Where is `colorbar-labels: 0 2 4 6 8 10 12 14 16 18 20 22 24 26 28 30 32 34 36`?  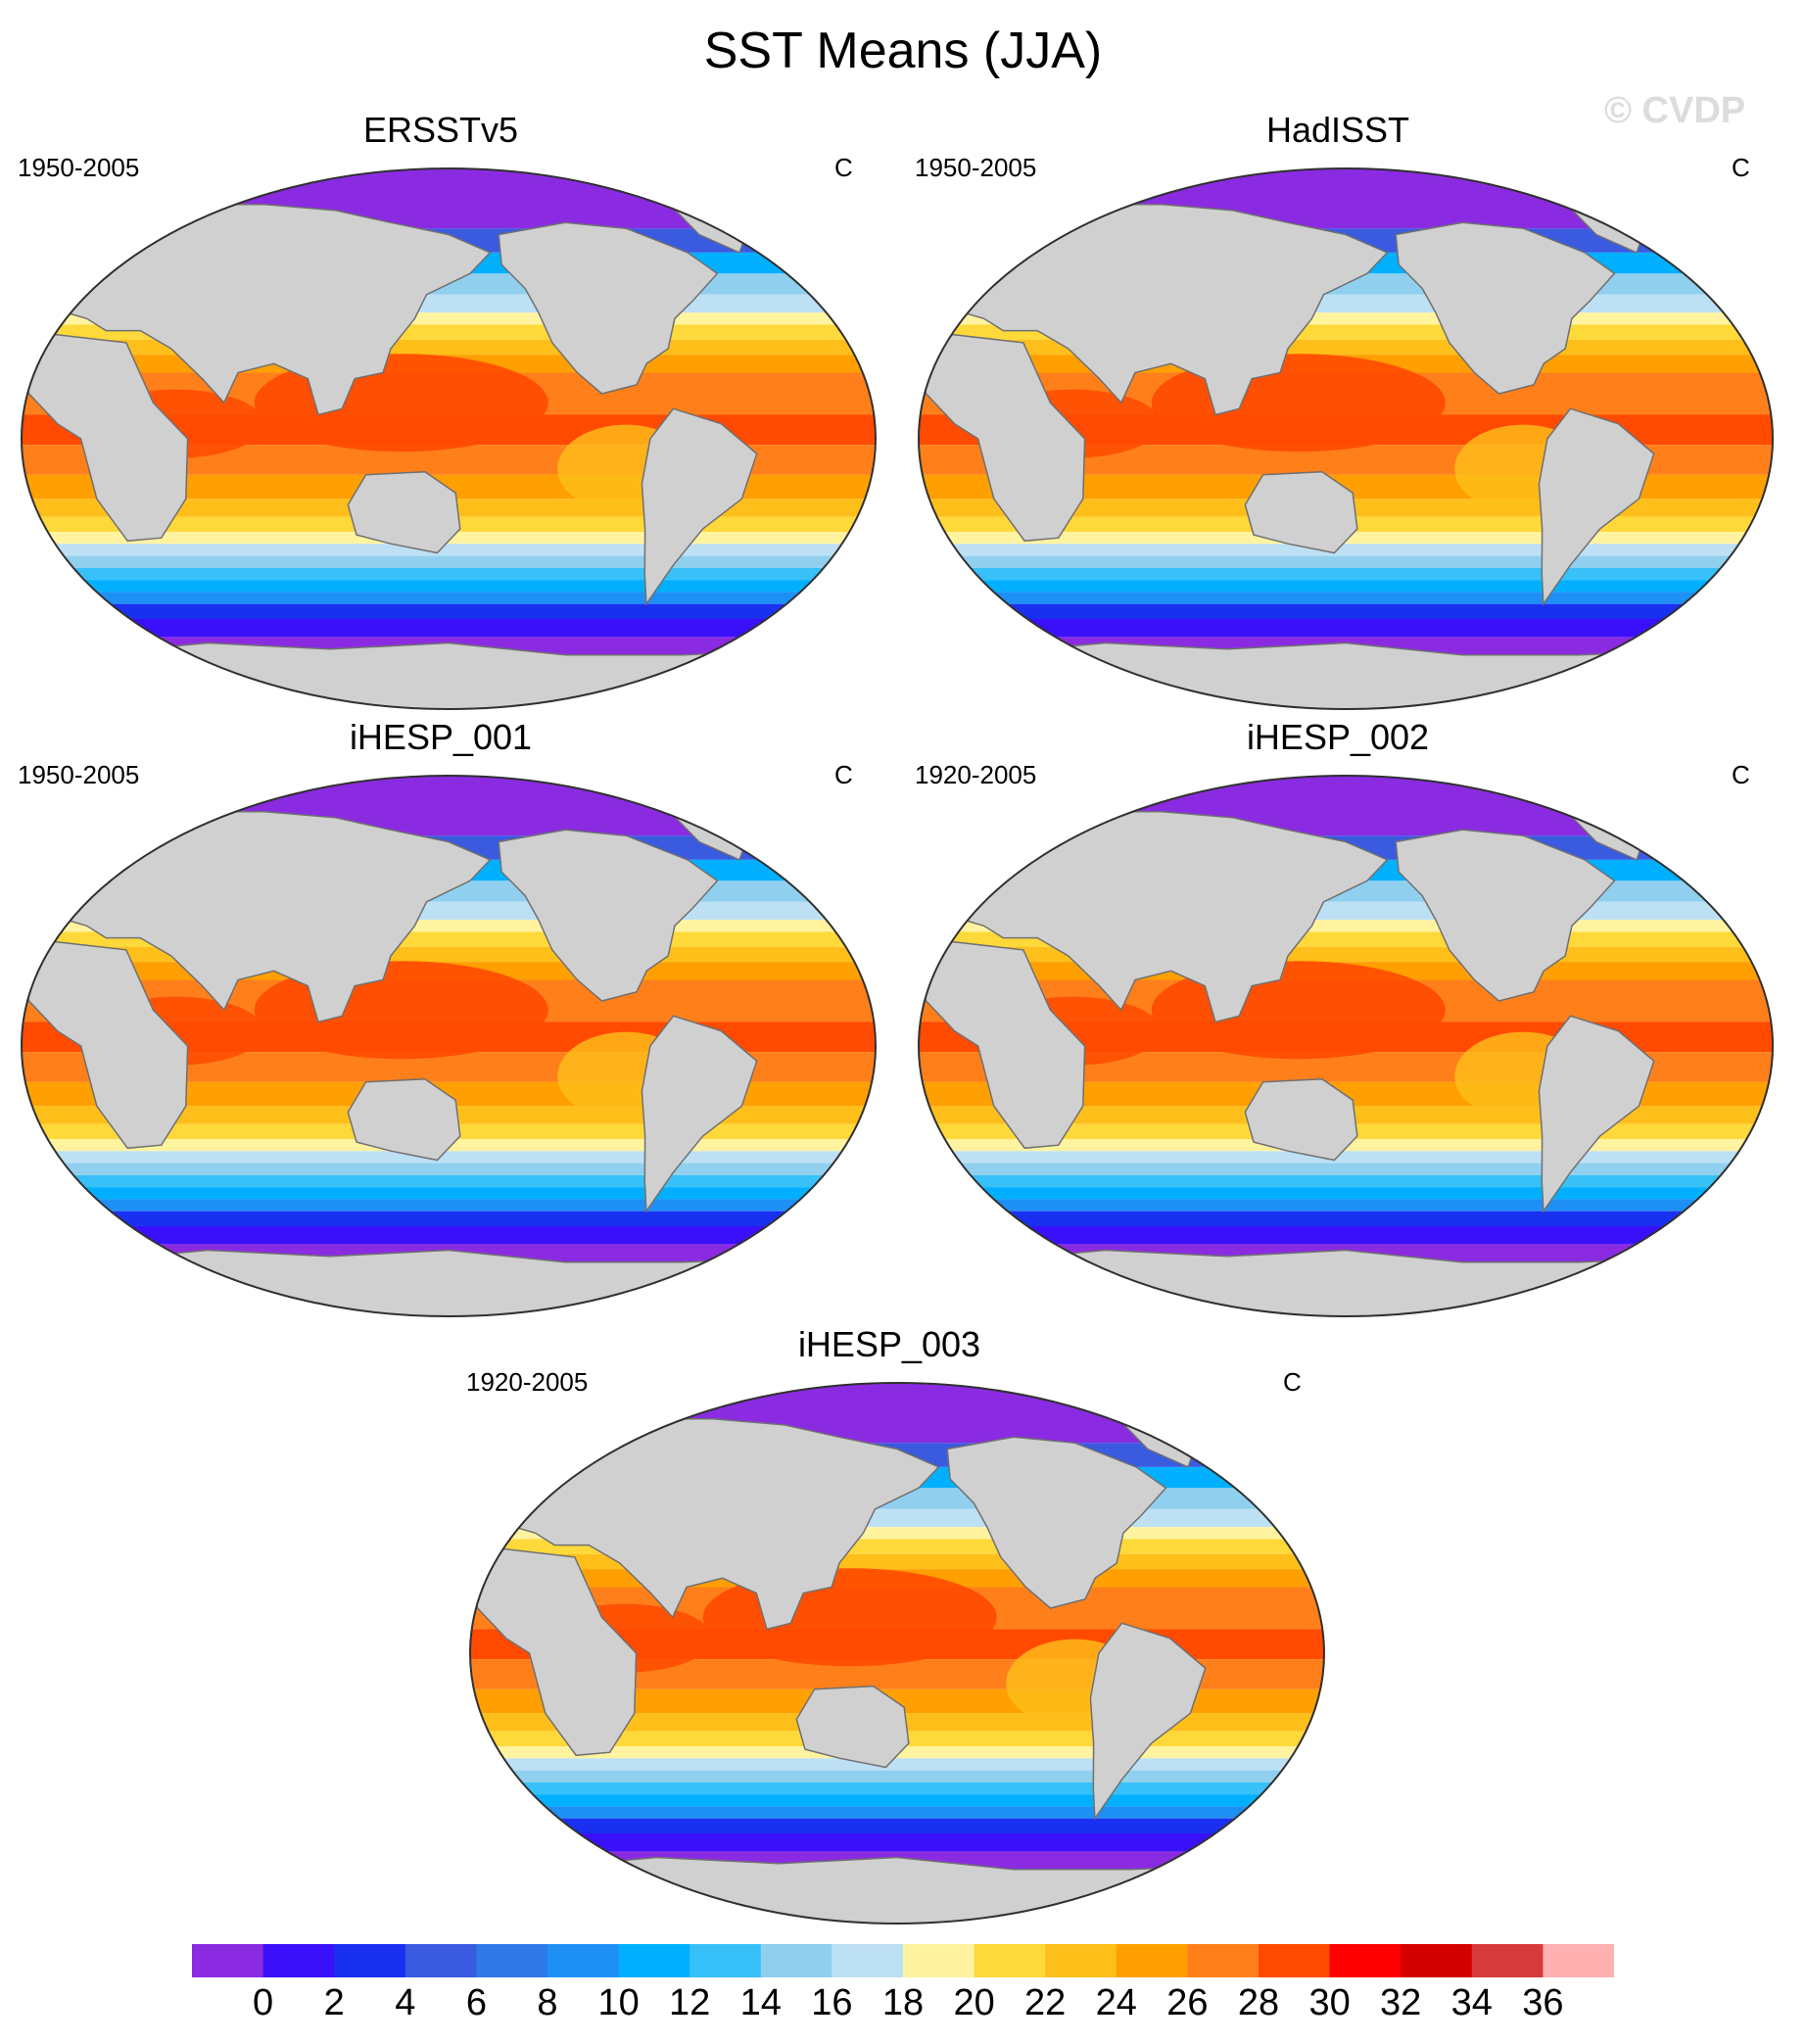
colorbar-labels: 0 2 4 6 8 10 12 14 16 18 20 22 24 26 28 30 32 34 36 is located at coordinates (903, 2006).